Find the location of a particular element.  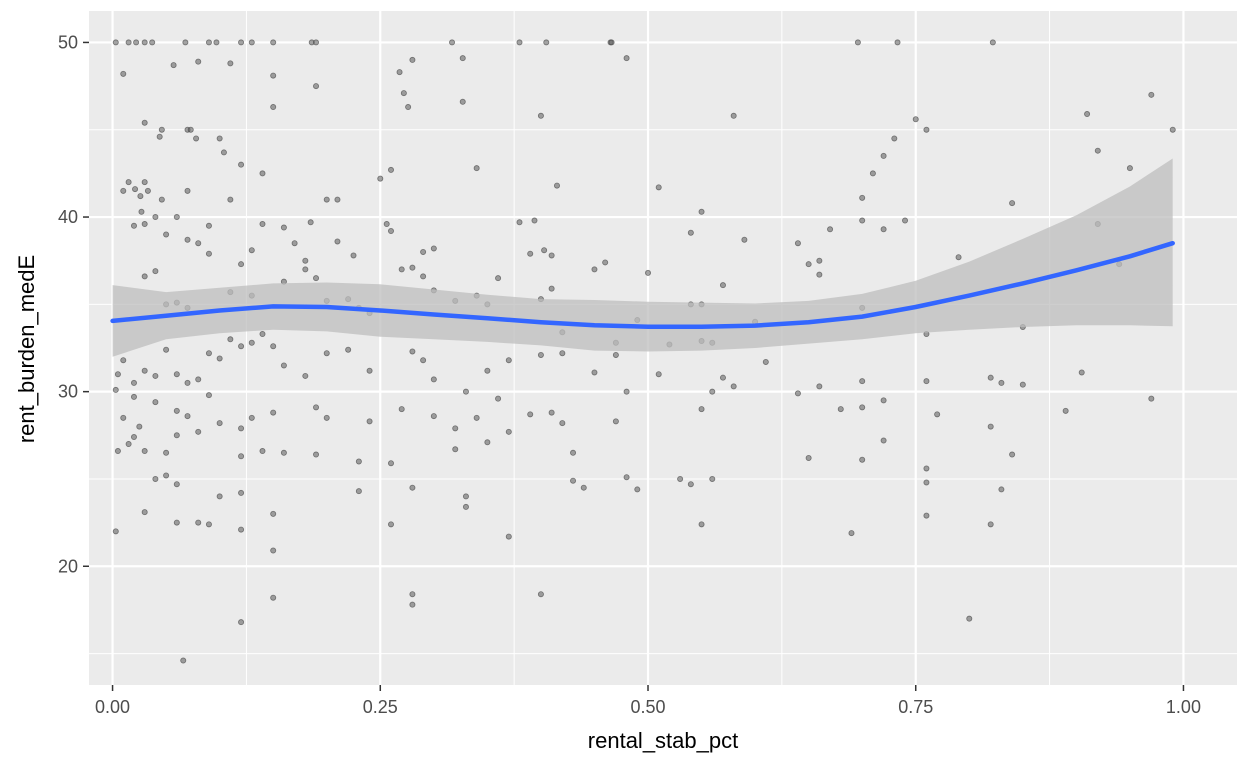

y-tick-label: 20 is located at coordinates (68, 566).